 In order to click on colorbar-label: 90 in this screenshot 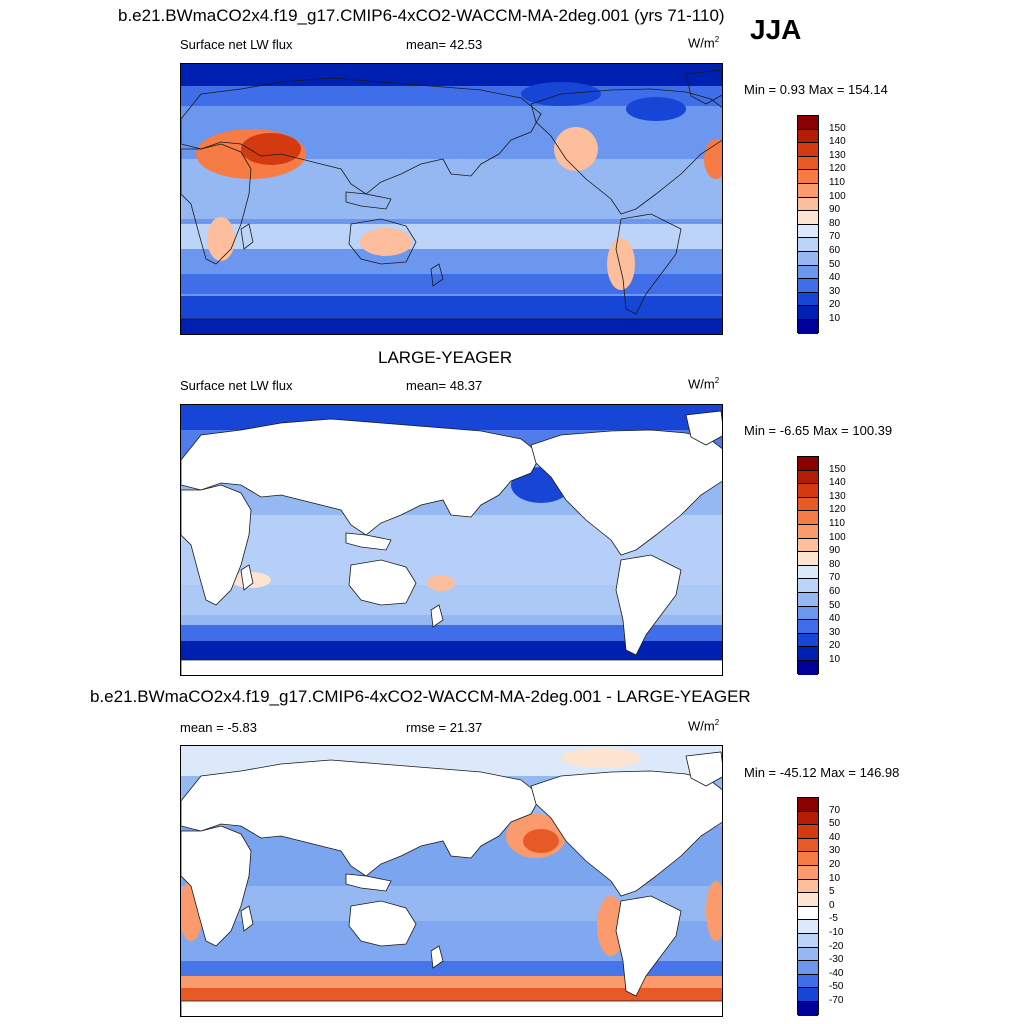, I will do `click(835, 551)`.